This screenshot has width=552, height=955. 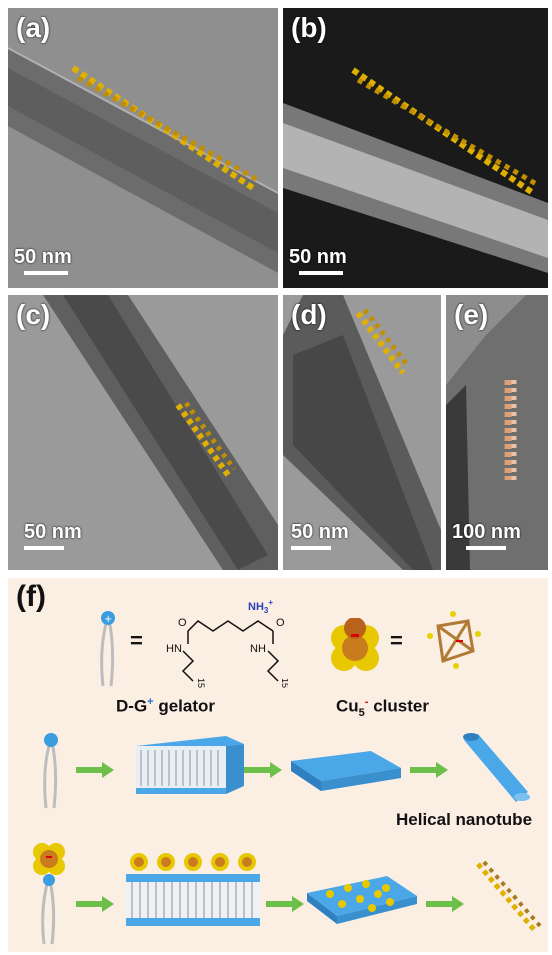 I want to click on helical-nanotube-label: Helical nanotube, so click(x=464, y=819).